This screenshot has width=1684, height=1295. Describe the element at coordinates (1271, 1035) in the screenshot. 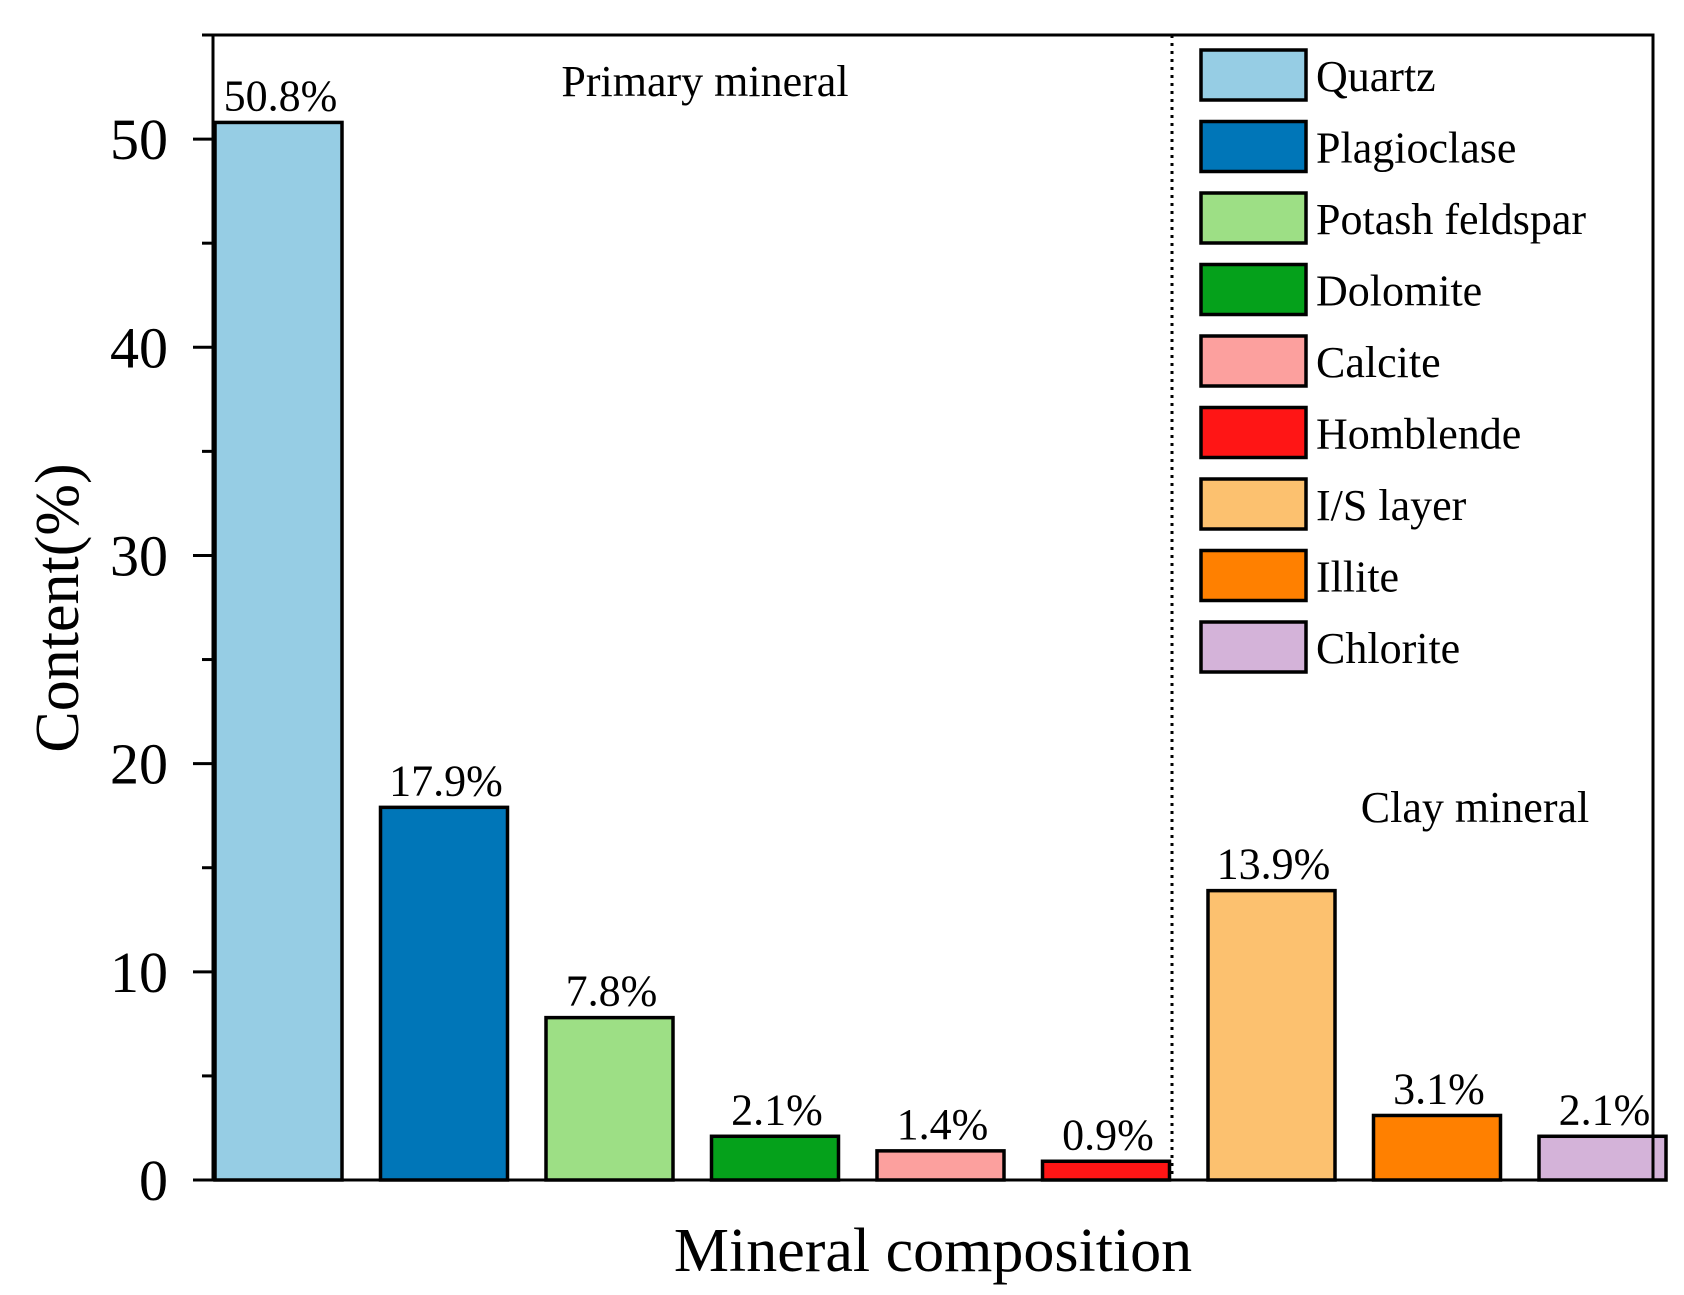

I see `bar-i-s-layer` at that location.